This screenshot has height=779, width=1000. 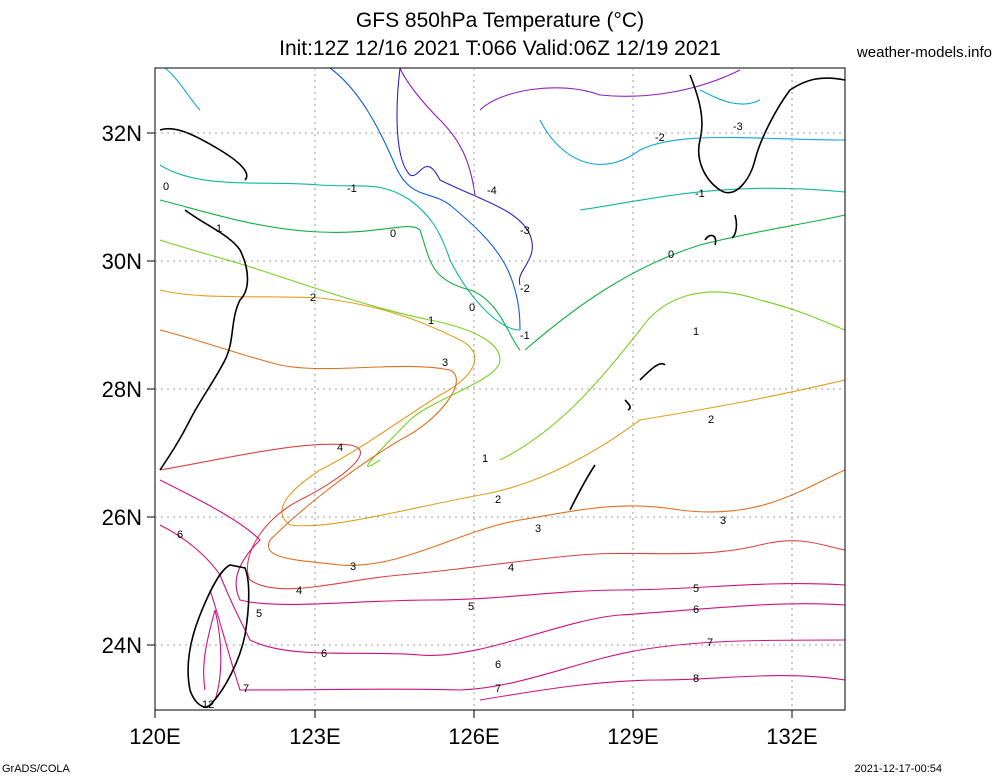 I want to click on lon-label: 132E, so click(x=791, y=736).